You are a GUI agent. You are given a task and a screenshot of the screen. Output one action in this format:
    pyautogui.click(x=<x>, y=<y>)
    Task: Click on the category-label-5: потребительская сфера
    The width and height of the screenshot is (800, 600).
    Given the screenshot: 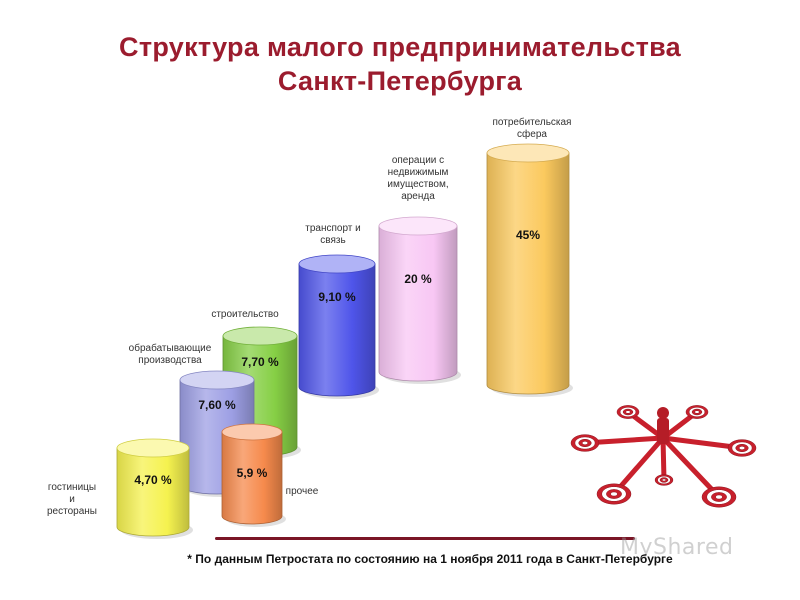 What is the action you would take?
    pyautogui.click(x=532, y=128)
    